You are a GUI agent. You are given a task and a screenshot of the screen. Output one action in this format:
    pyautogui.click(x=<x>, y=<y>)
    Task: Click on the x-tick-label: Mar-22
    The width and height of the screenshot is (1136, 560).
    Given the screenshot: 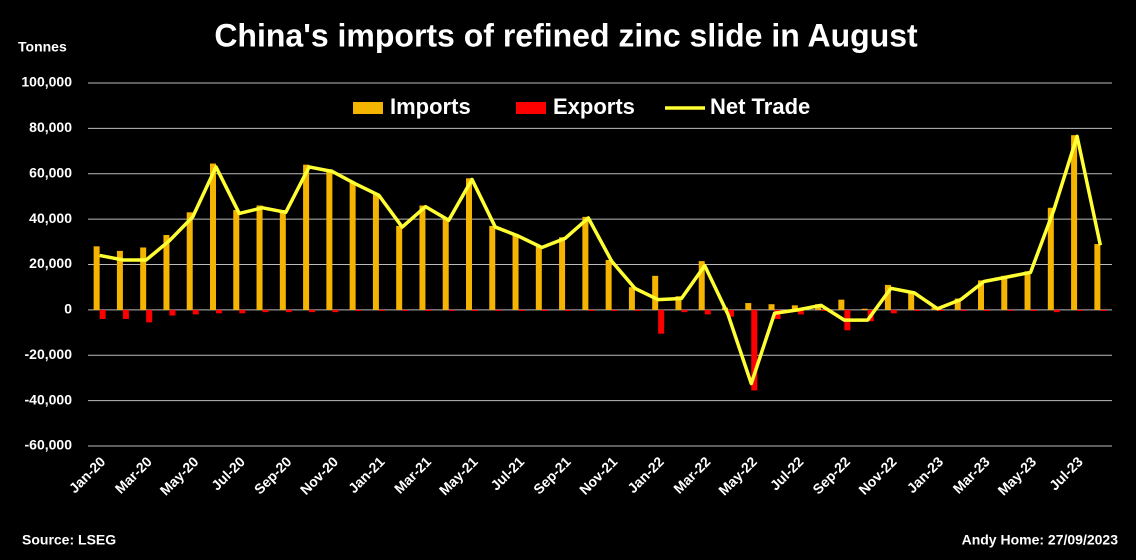 What is the action you would take?
    pyautogui.click(x=691, y=474)
    